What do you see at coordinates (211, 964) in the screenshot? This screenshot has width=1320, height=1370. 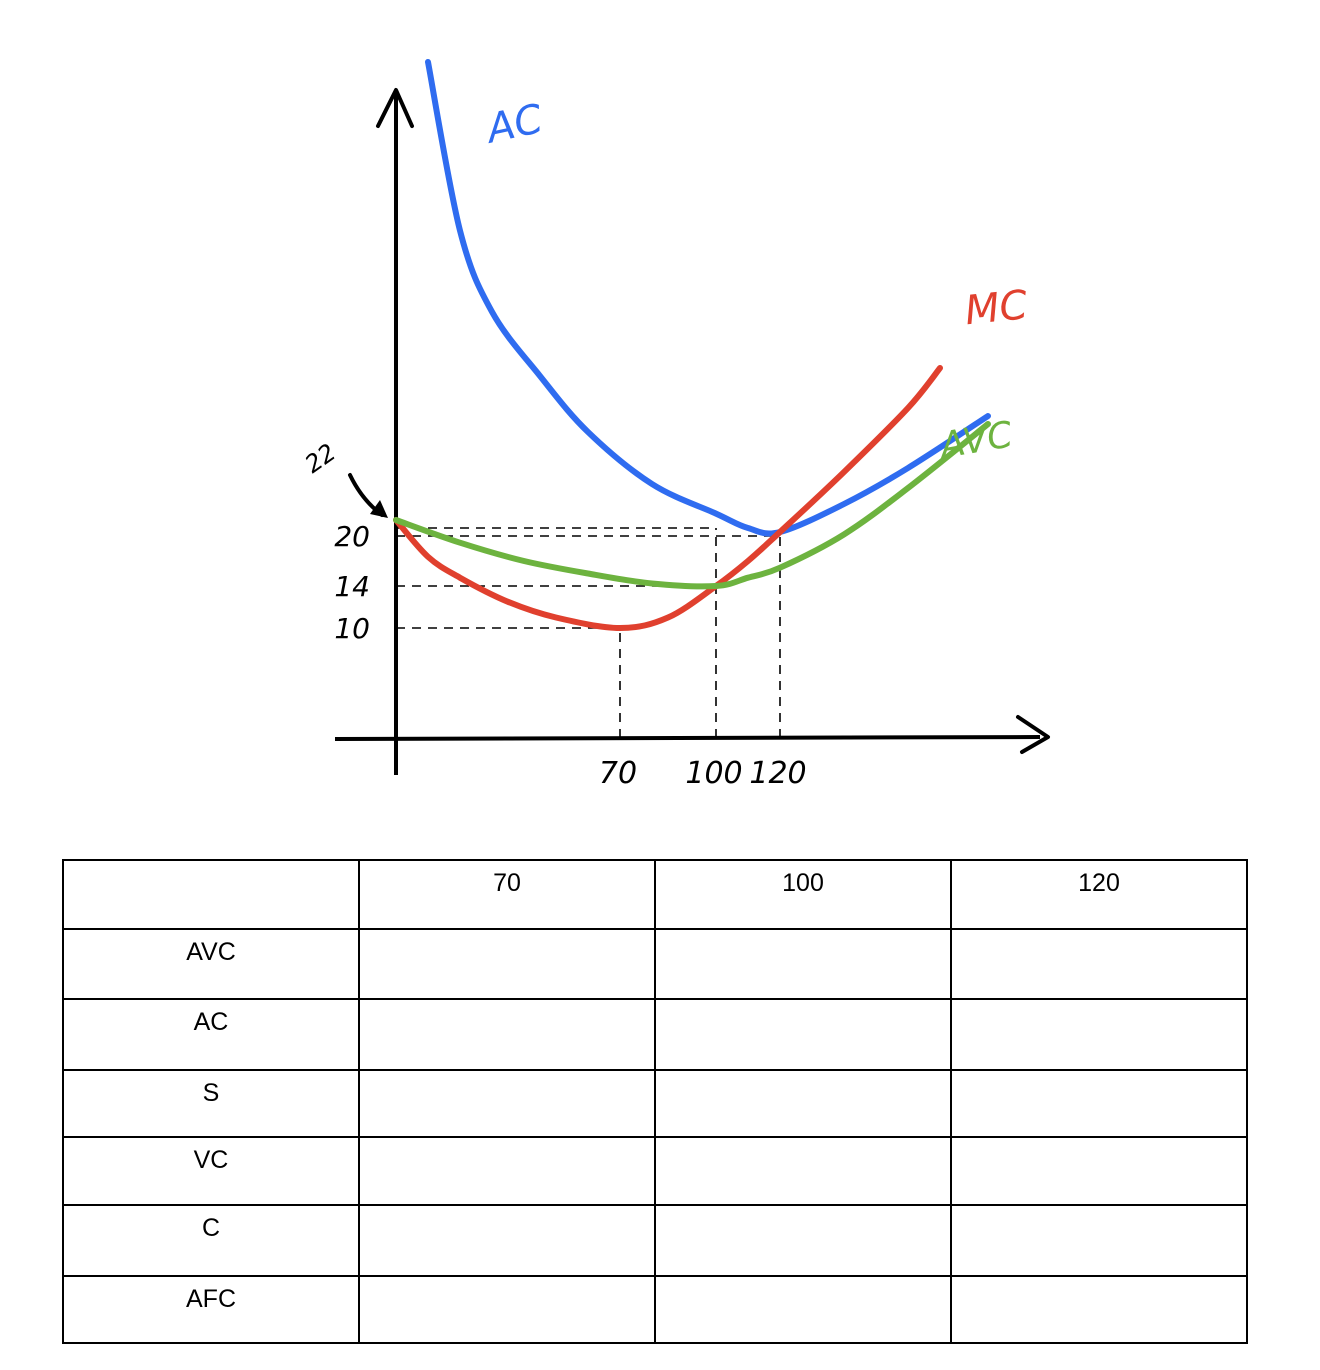 I see `row-label: AVC` at bounding box center [211, 964].